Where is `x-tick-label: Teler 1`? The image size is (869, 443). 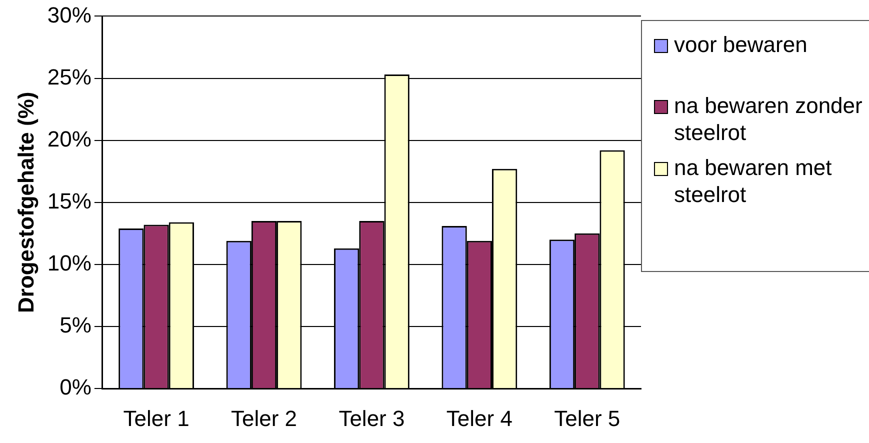 x-tick-label: Teler 1 is located at coordinates (156, 418).